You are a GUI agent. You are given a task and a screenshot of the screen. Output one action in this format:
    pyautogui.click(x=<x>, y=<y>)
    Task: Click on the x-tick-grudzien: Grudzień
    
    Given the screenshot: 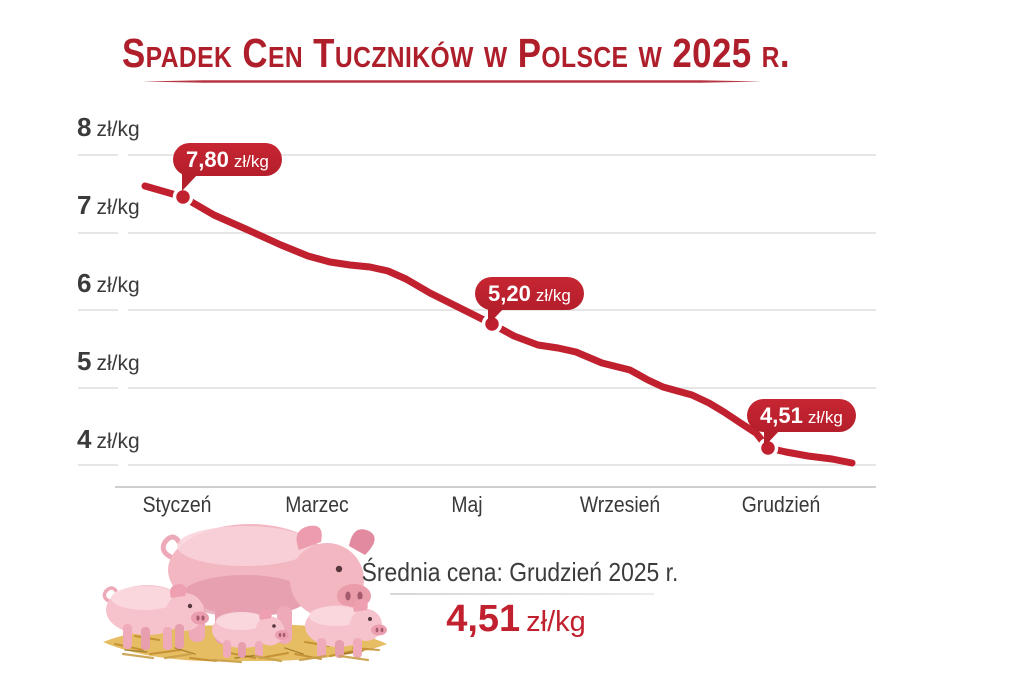 What is the action you would take?
    pyautogui.click(x=781, y=504)
    